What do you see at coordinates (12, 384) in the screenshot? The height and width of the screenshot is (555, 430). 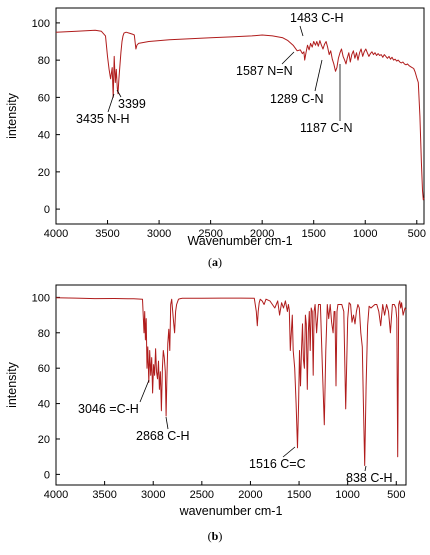 I see `panel-b-y-axis-title: intensity` at bounding box center [12, 384].